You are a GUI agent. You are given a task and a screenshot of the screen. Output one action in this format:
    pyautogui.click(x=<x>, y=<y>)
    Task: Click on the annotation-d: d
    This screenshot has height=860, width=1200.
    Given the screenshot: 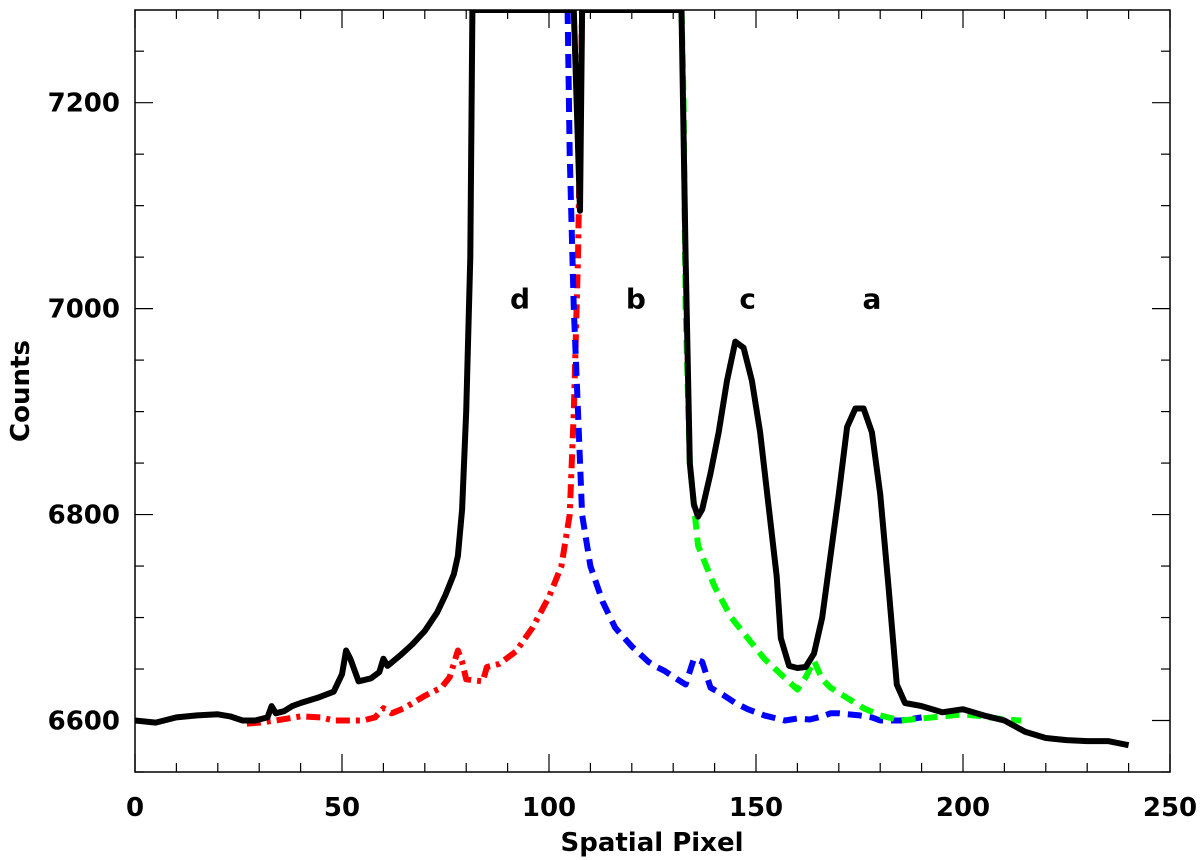 What is the action you would take?
    pyautogui.click(x=520, y=299)
    